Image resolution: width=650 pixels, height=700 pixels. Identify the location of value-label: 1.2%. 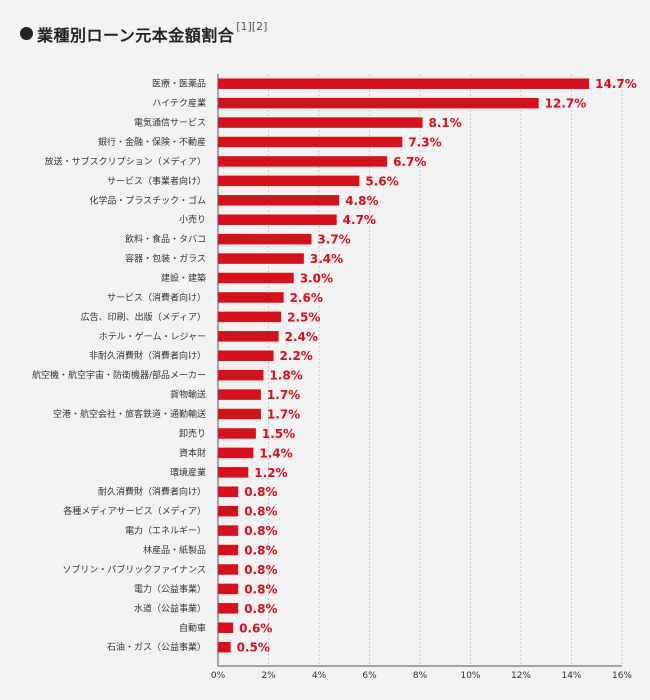
(270, 473).